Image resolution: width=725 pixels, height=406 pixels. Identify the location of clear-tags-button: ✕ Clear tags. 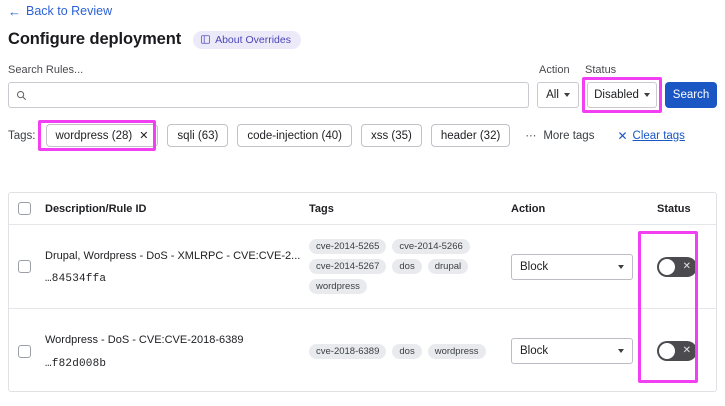
(650, 136).